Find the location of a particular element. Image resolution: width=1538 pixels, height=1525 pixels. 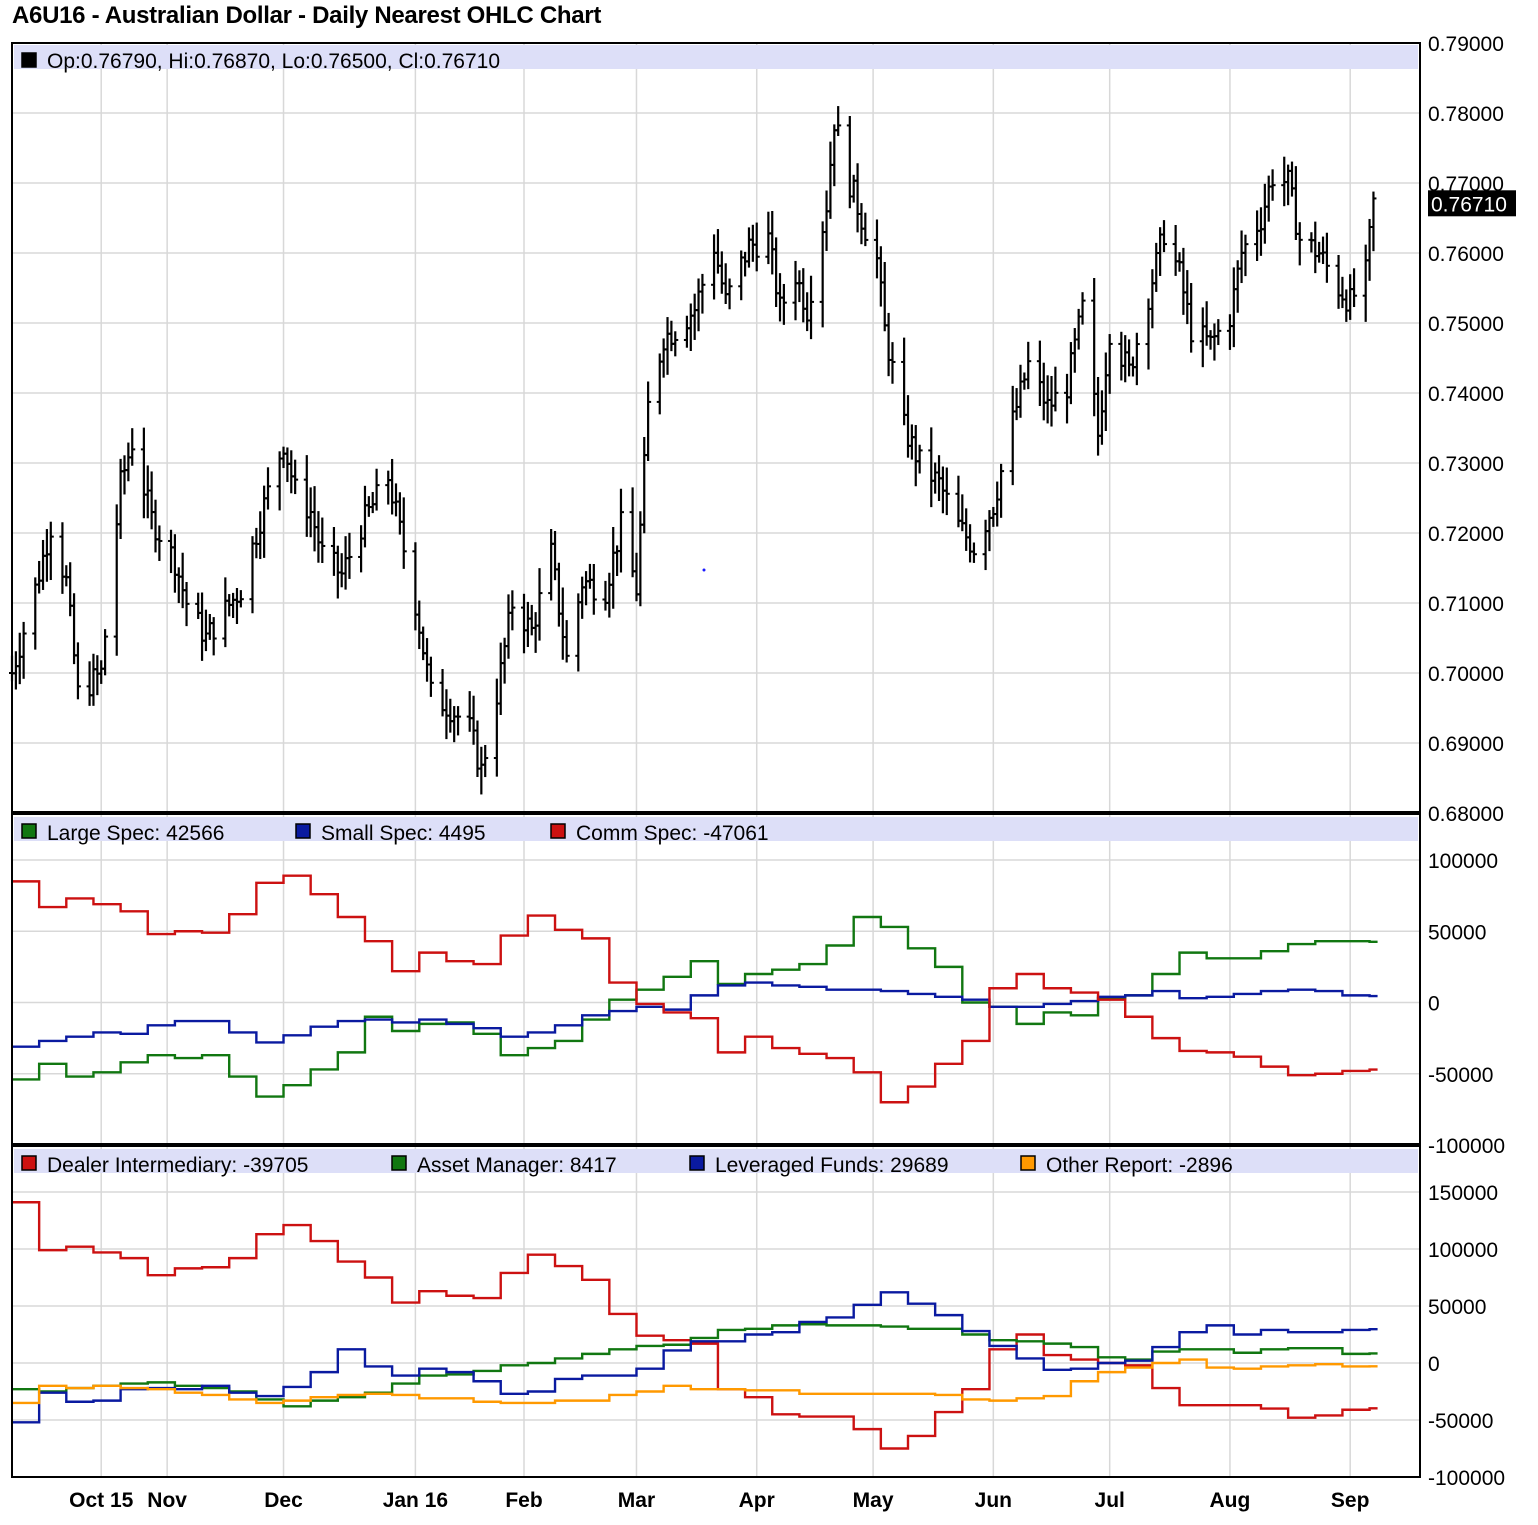

y-tick-label: -100000 is located at coordinates (1466, 1146).